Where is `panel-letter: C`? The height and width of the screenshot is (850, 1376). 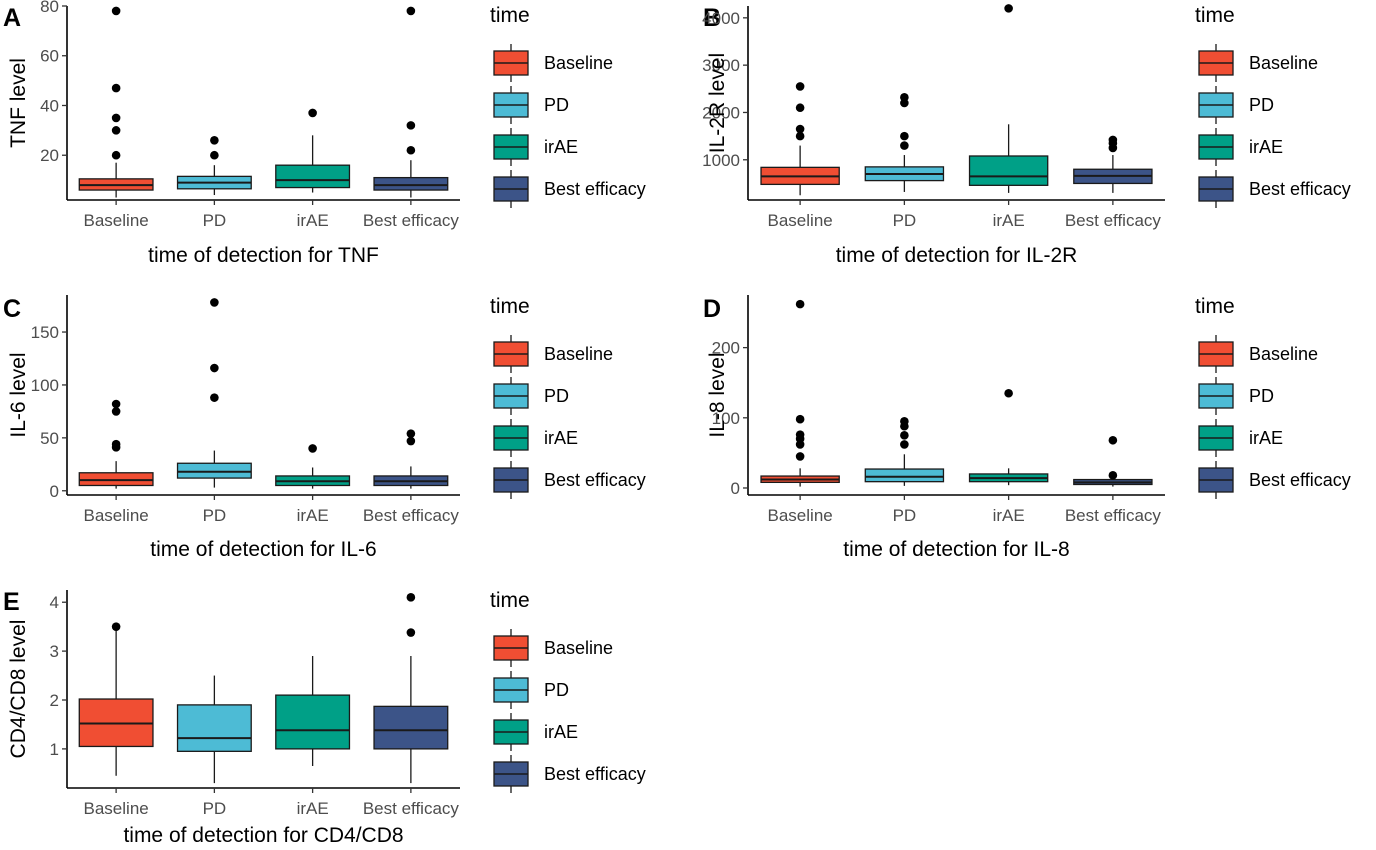 panel-letter: C is located at coordinates (12, 309).